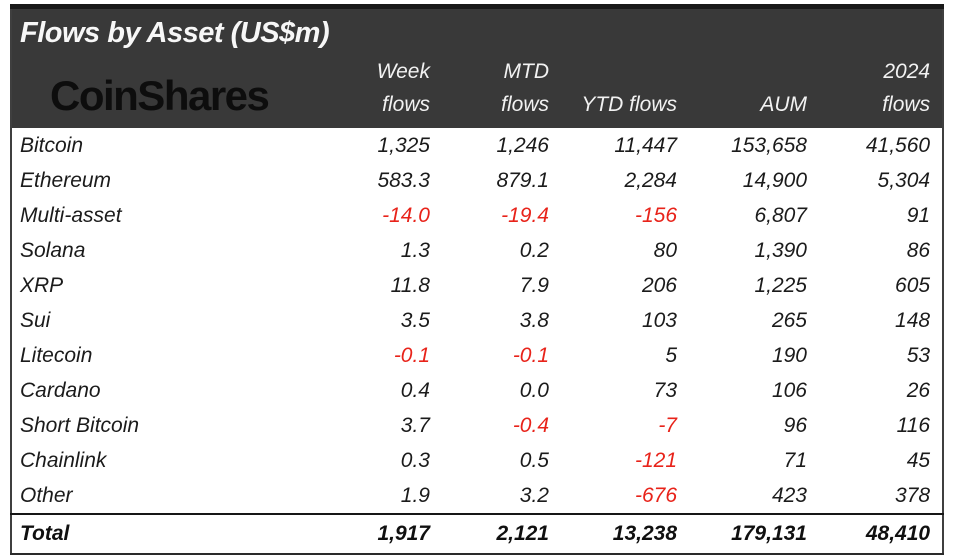 The width and height of the screenshot is (953, 555). What do you see at coordinates (625, 89) in the screenshot?
I see `column-header-ytd-flows: YTD flows` at bounding box center [625, 89].